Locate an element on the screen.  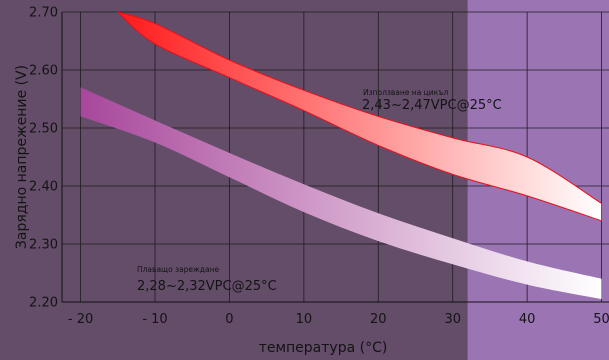
annotation-cycle-value: 2,43~2,47VPC@25°C is located at coordinates (432, 105).